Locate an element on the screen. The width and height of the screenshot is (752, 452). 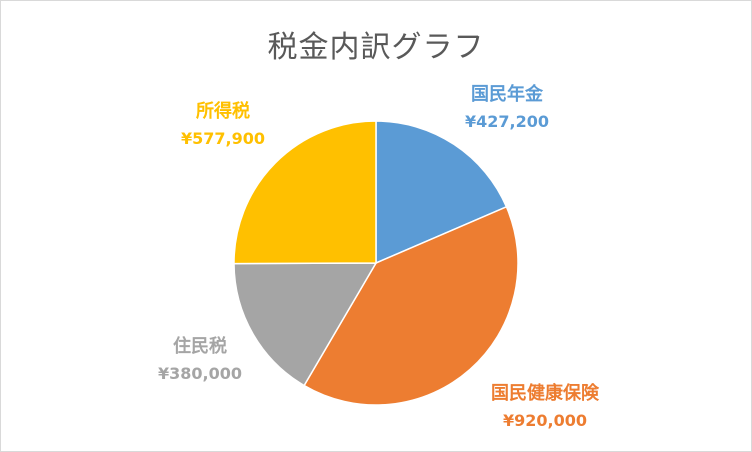
label-shotokuzei-value: ¥577,900 is located at coordinates (222, 138).